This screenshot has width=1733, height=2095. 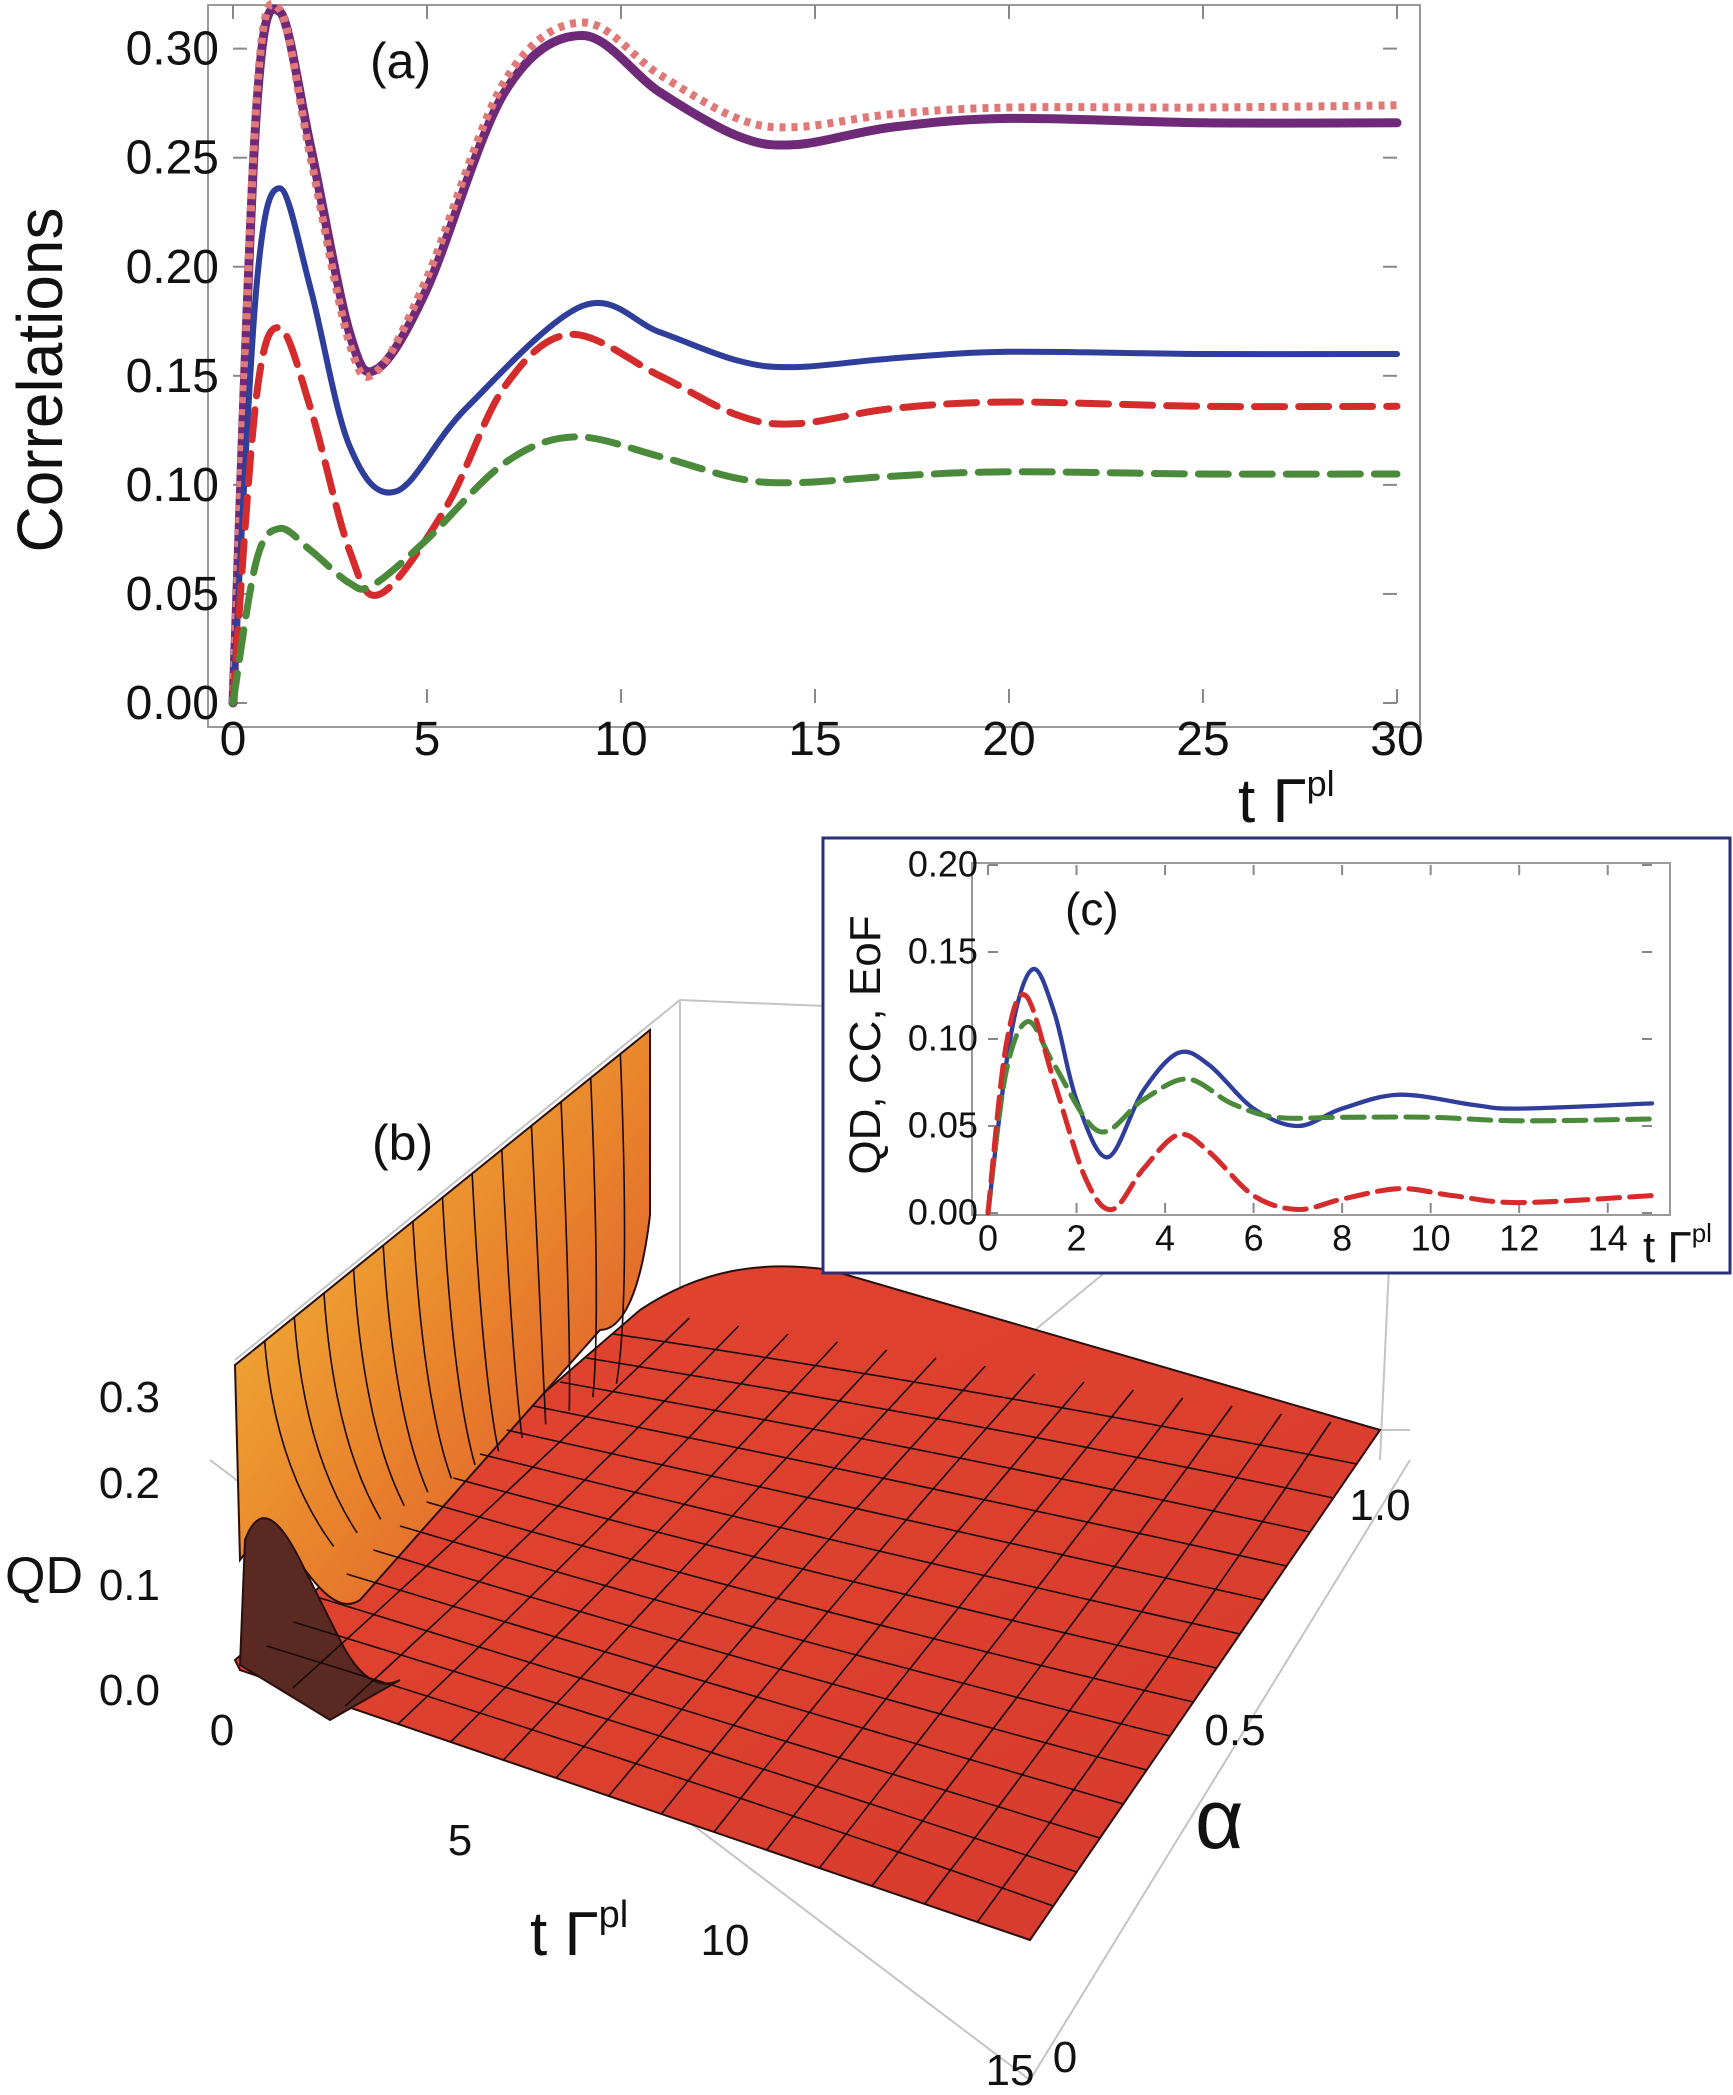 I want to click on panel-c-xlabel-sup: pl, so click(x=1702, y=1233).